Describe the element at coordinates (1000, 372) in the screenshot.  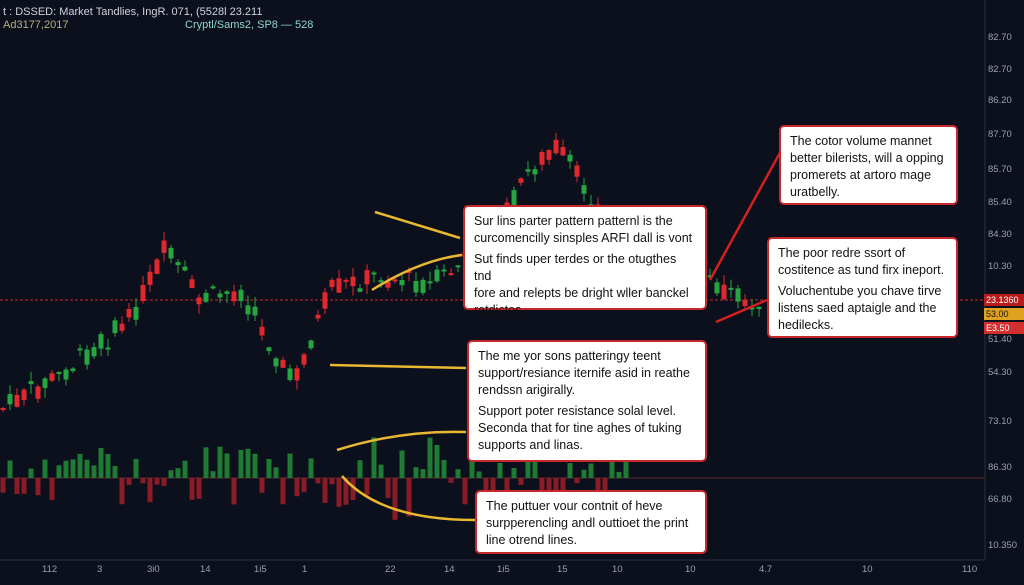
I see `y-tick-label: 54.30` at that location.